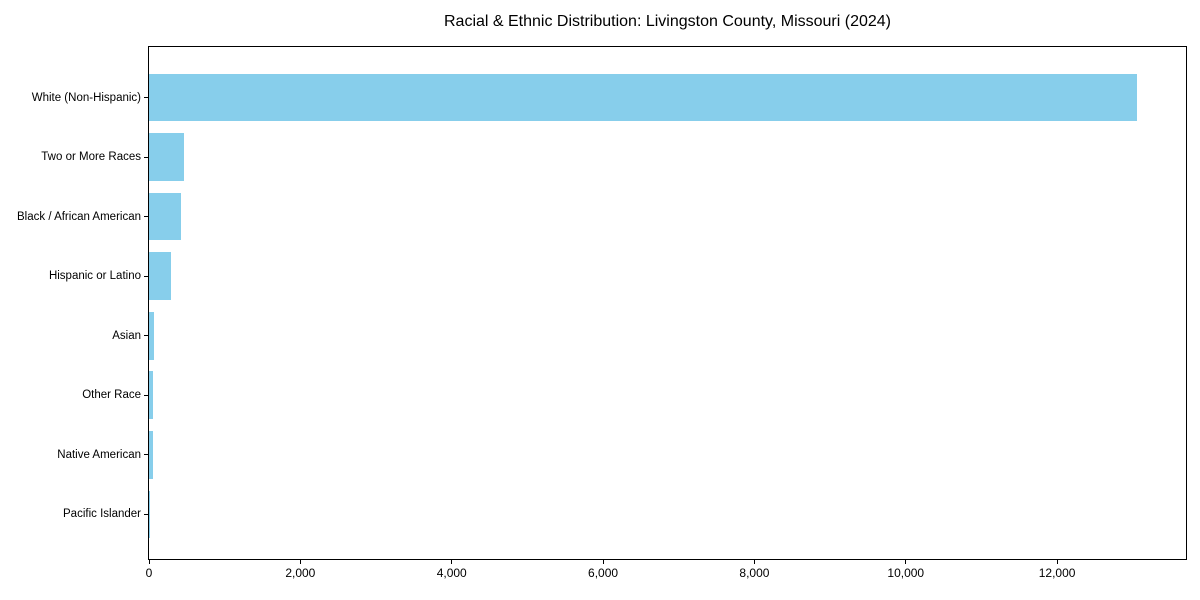  Describe the element at coordinates (300, 562) in the screenshot. I see `x-tick-mark-2000` at that location.